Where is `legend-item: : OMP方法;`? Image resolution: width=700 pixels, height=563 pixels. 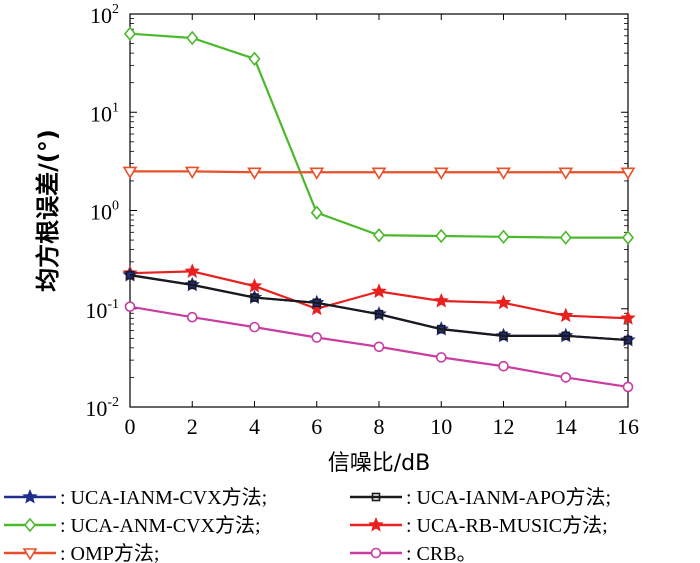
legend-item: : OMP方法; is located at coordinates (81, 552).